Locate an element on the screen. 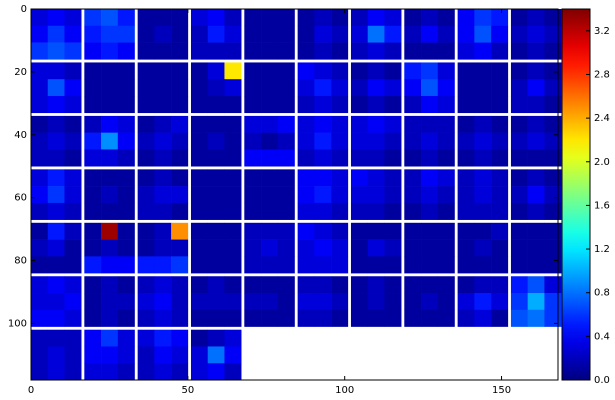 The height and width of the screenshot is (400, 615). colorbar-tick-label: 0.4 is located at coordinates (602, 336).